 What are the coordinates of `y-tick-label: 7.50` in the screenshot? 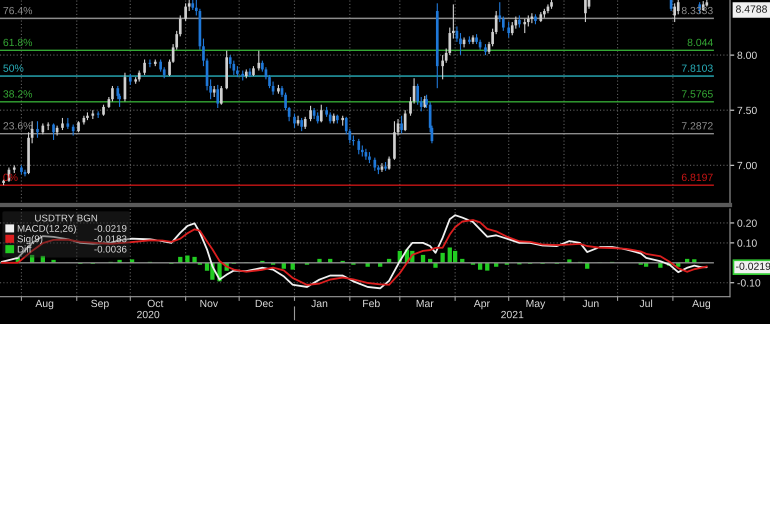 It's located at (747, 110).